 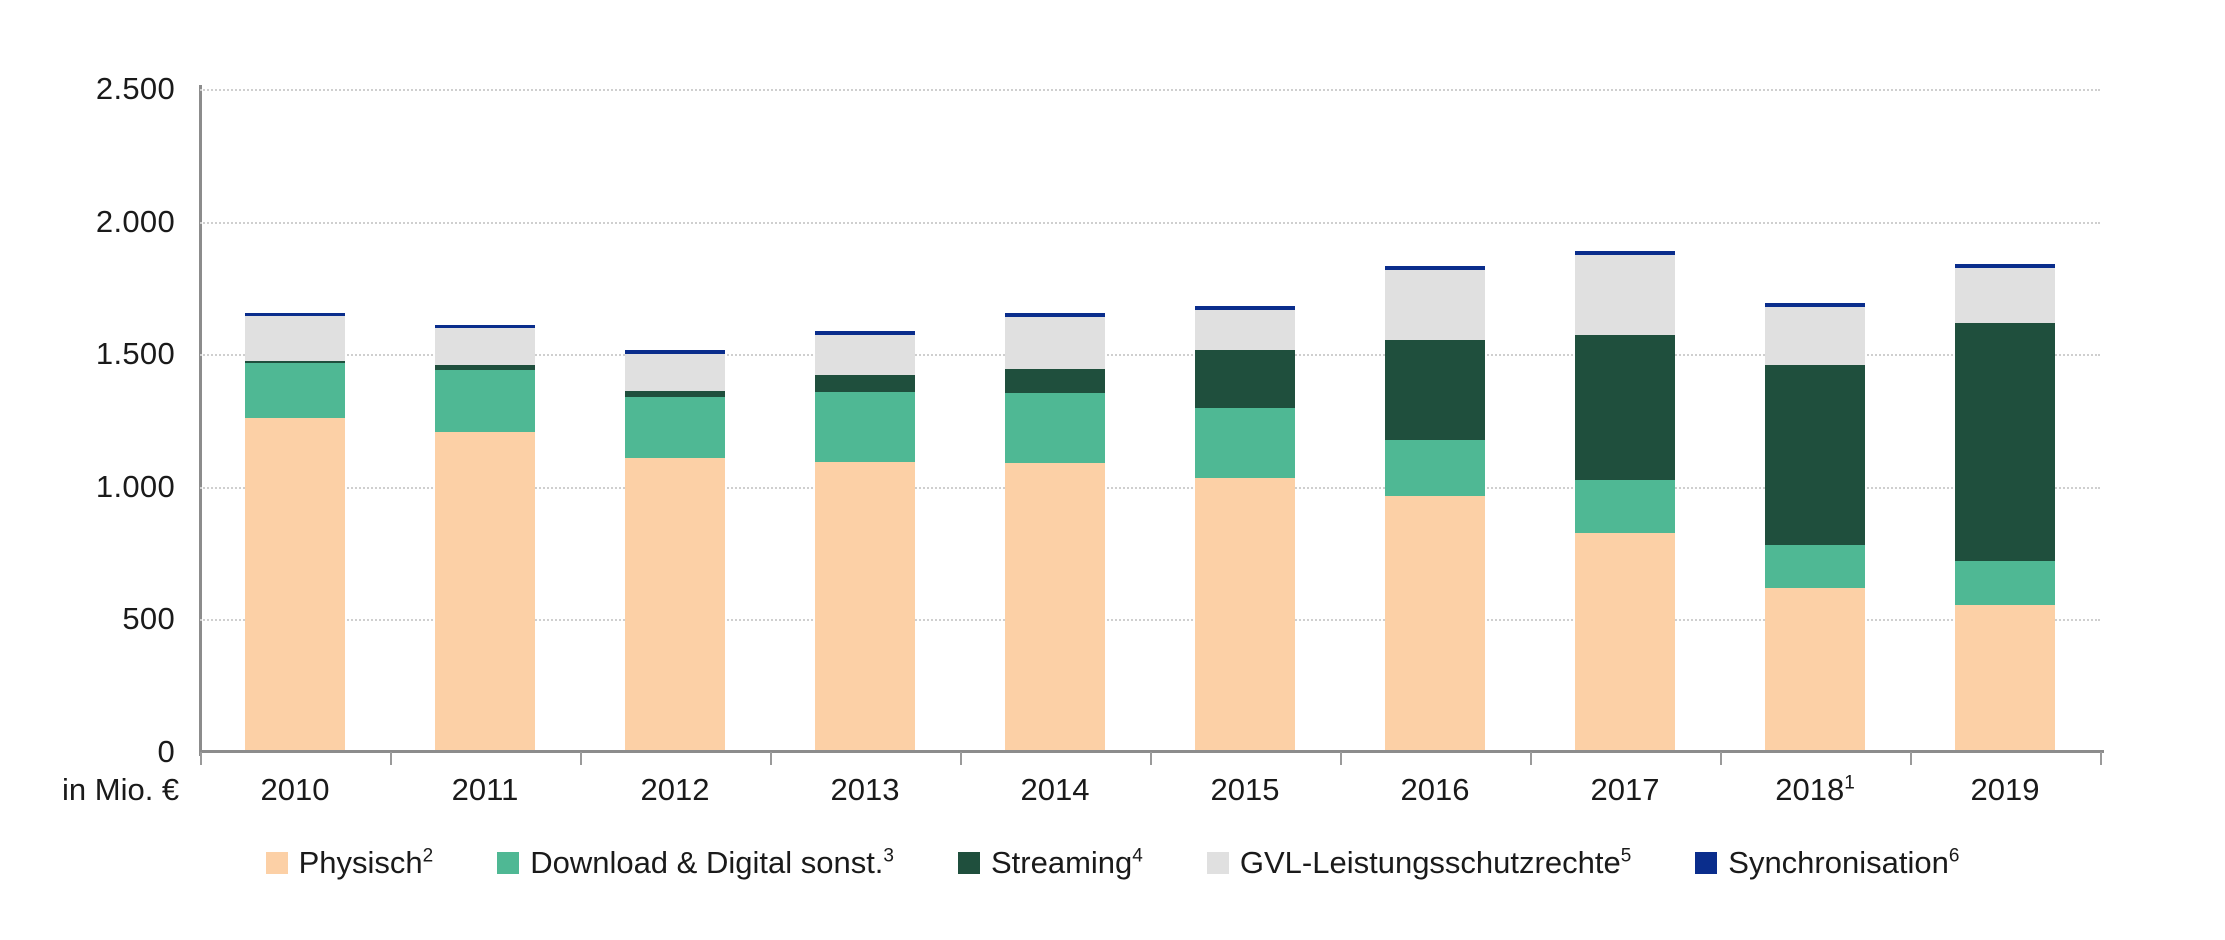 I want to click on x-axis-label: 2010, so click(x=295, y=789).